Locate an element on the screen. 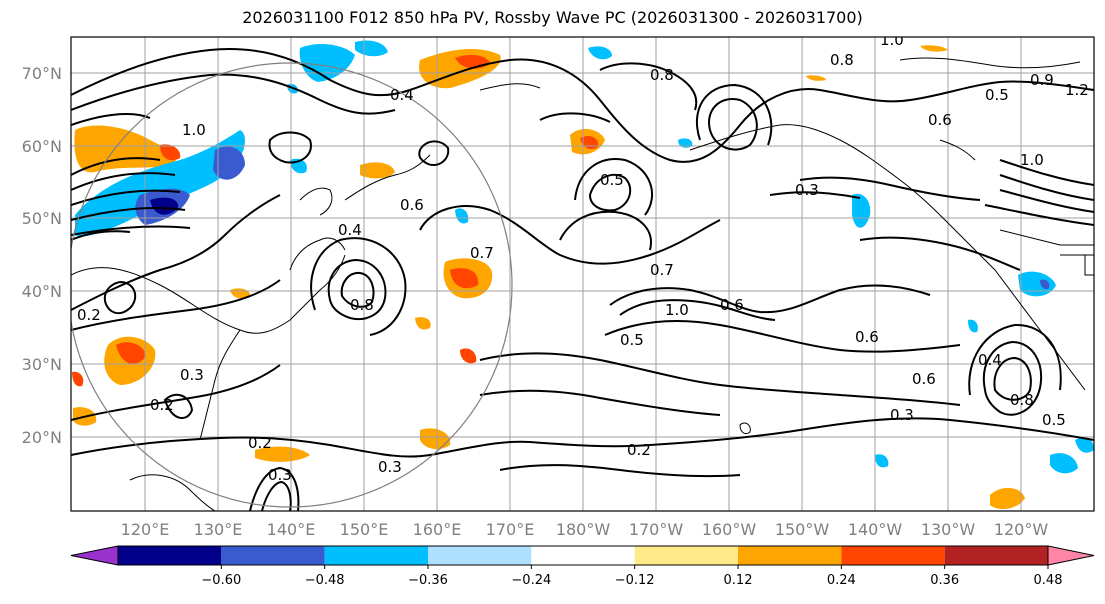 The height and width of the screenshot is (604, 1105). lon-label: 130°E is located at coordinates (218, 529).